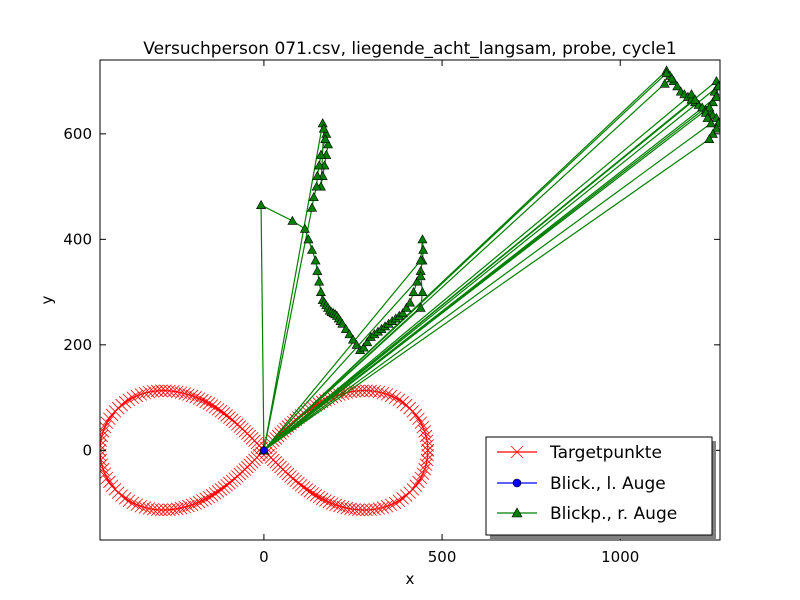  I want to click on legend-entry: Targetpunkte, so click(579, 453).